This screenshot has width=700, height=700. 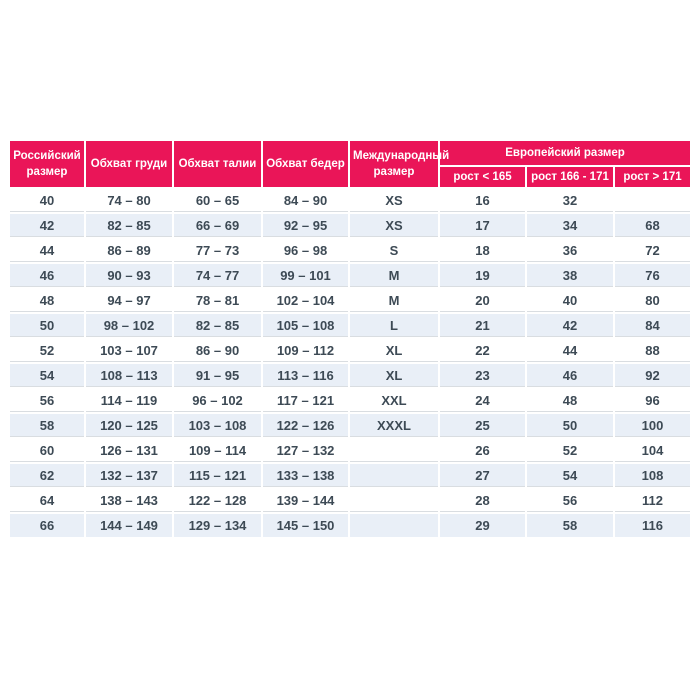 What do you see at coordinates (217, 526) in the screenshot?
I see `table-cell: 129 – 134` at bounding box center [217, 526].